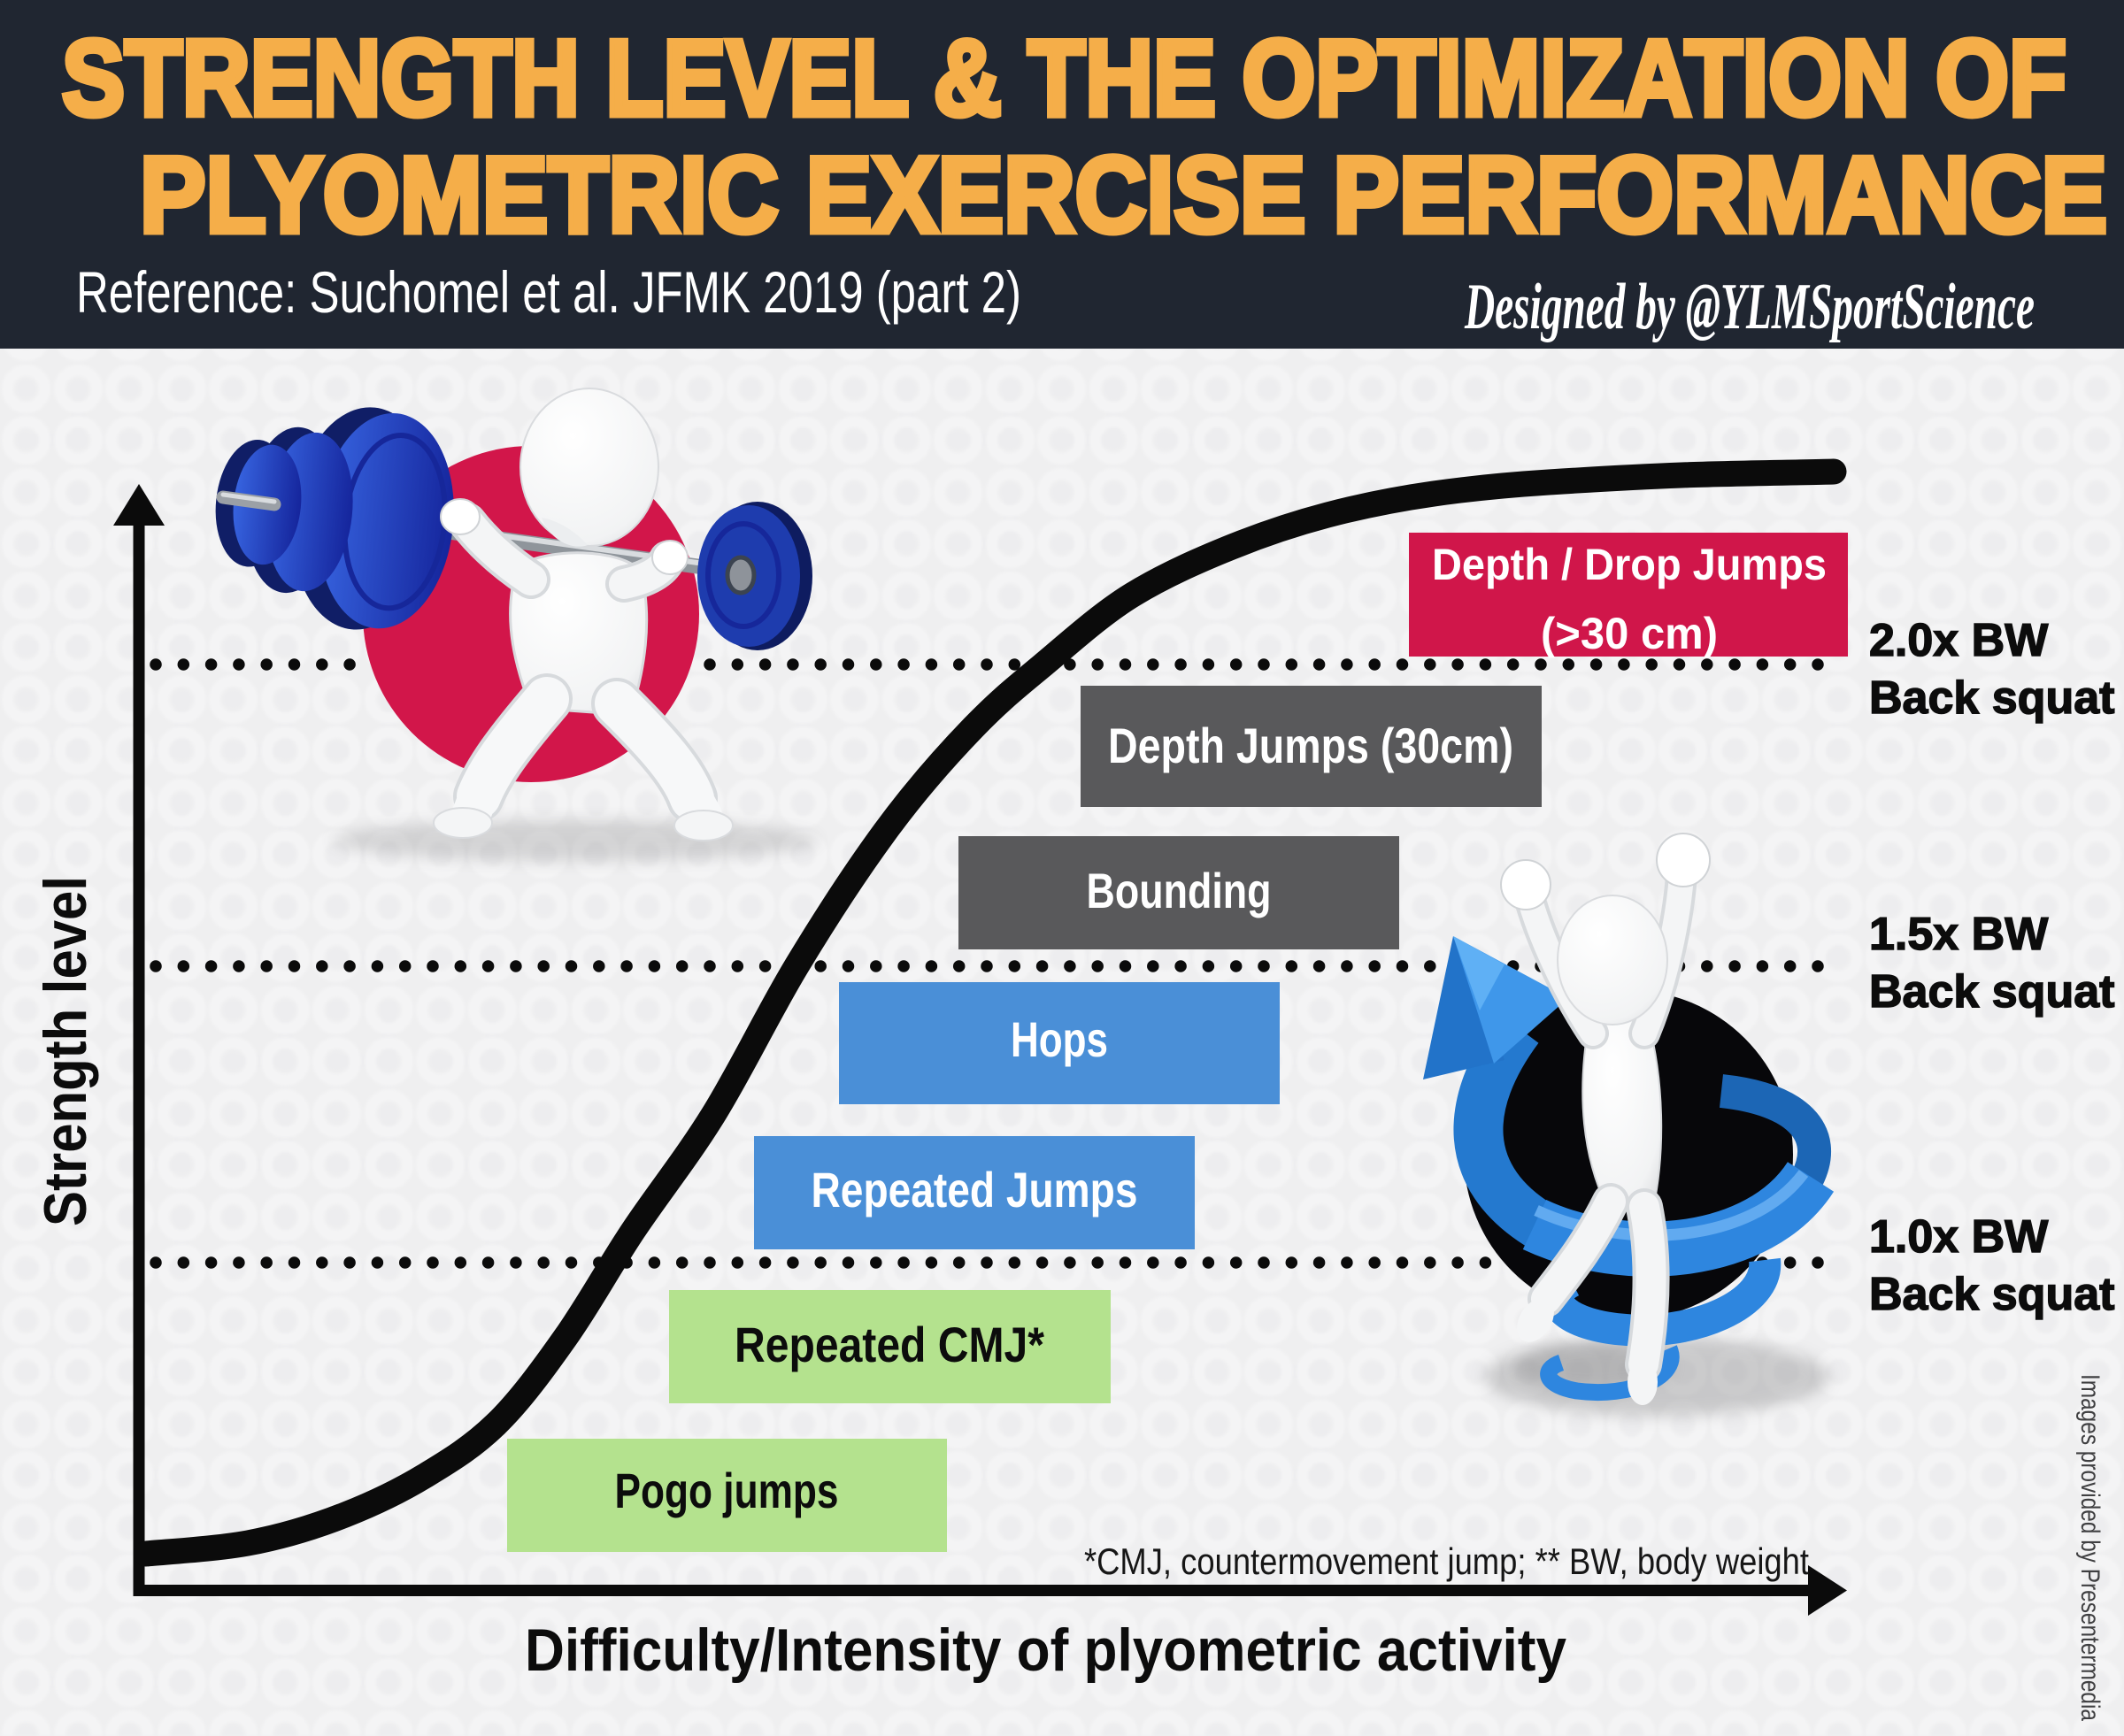 Image resolution: width=2124 pixels, height=1736 pixels. Describe the element at coordinates (1124, 194) in the screenshot. I see `svg-text:PLYOMETRIC EXERCISE PERFORMANC: PLYOMETRIC EXERCISE PERFORMANCE` at that location.